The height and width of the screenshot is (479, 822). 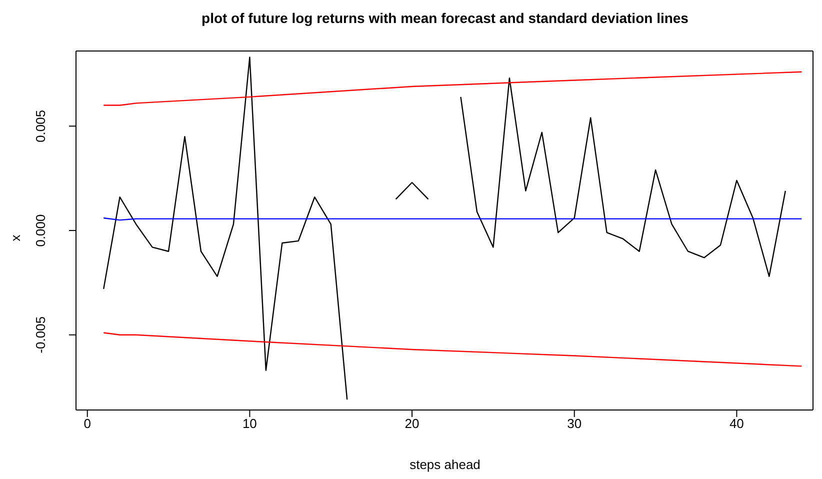 What do you see at coordinates (16, 239) in the screenshot?
I see `y-axis-title: x` at bounding box center [16, 239].